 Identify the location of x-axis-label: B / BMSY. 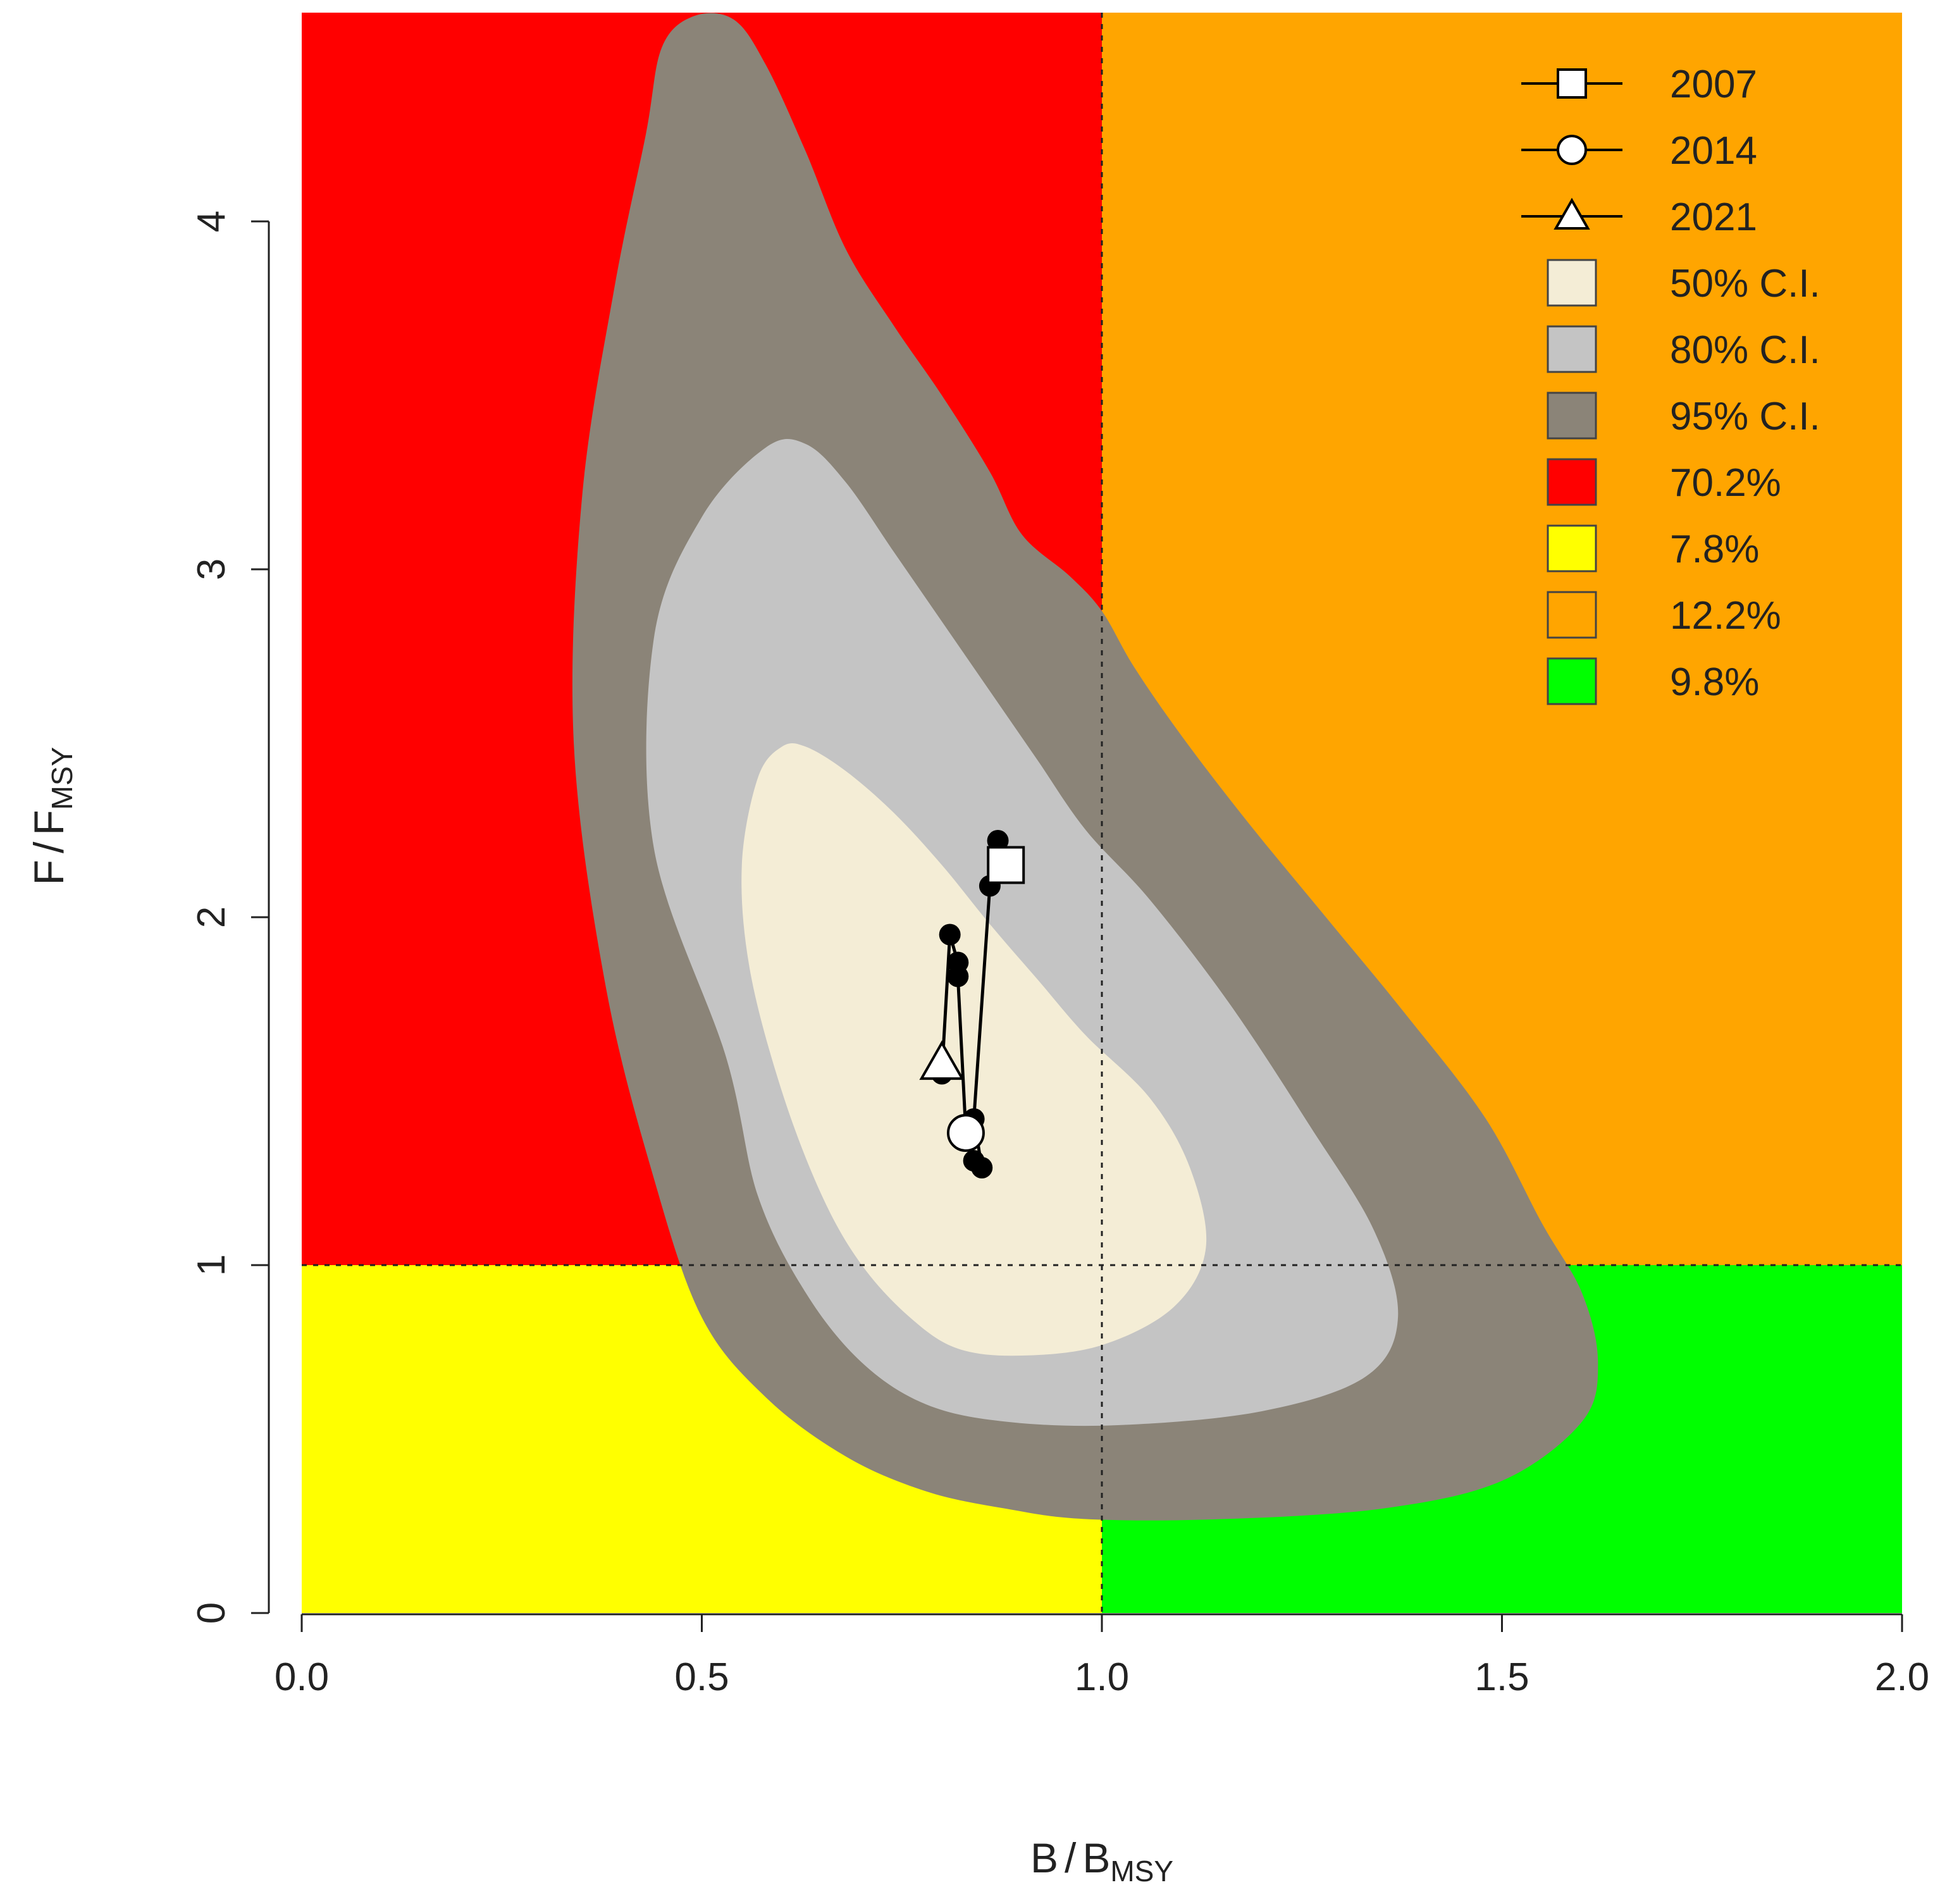
(1101, 1861).